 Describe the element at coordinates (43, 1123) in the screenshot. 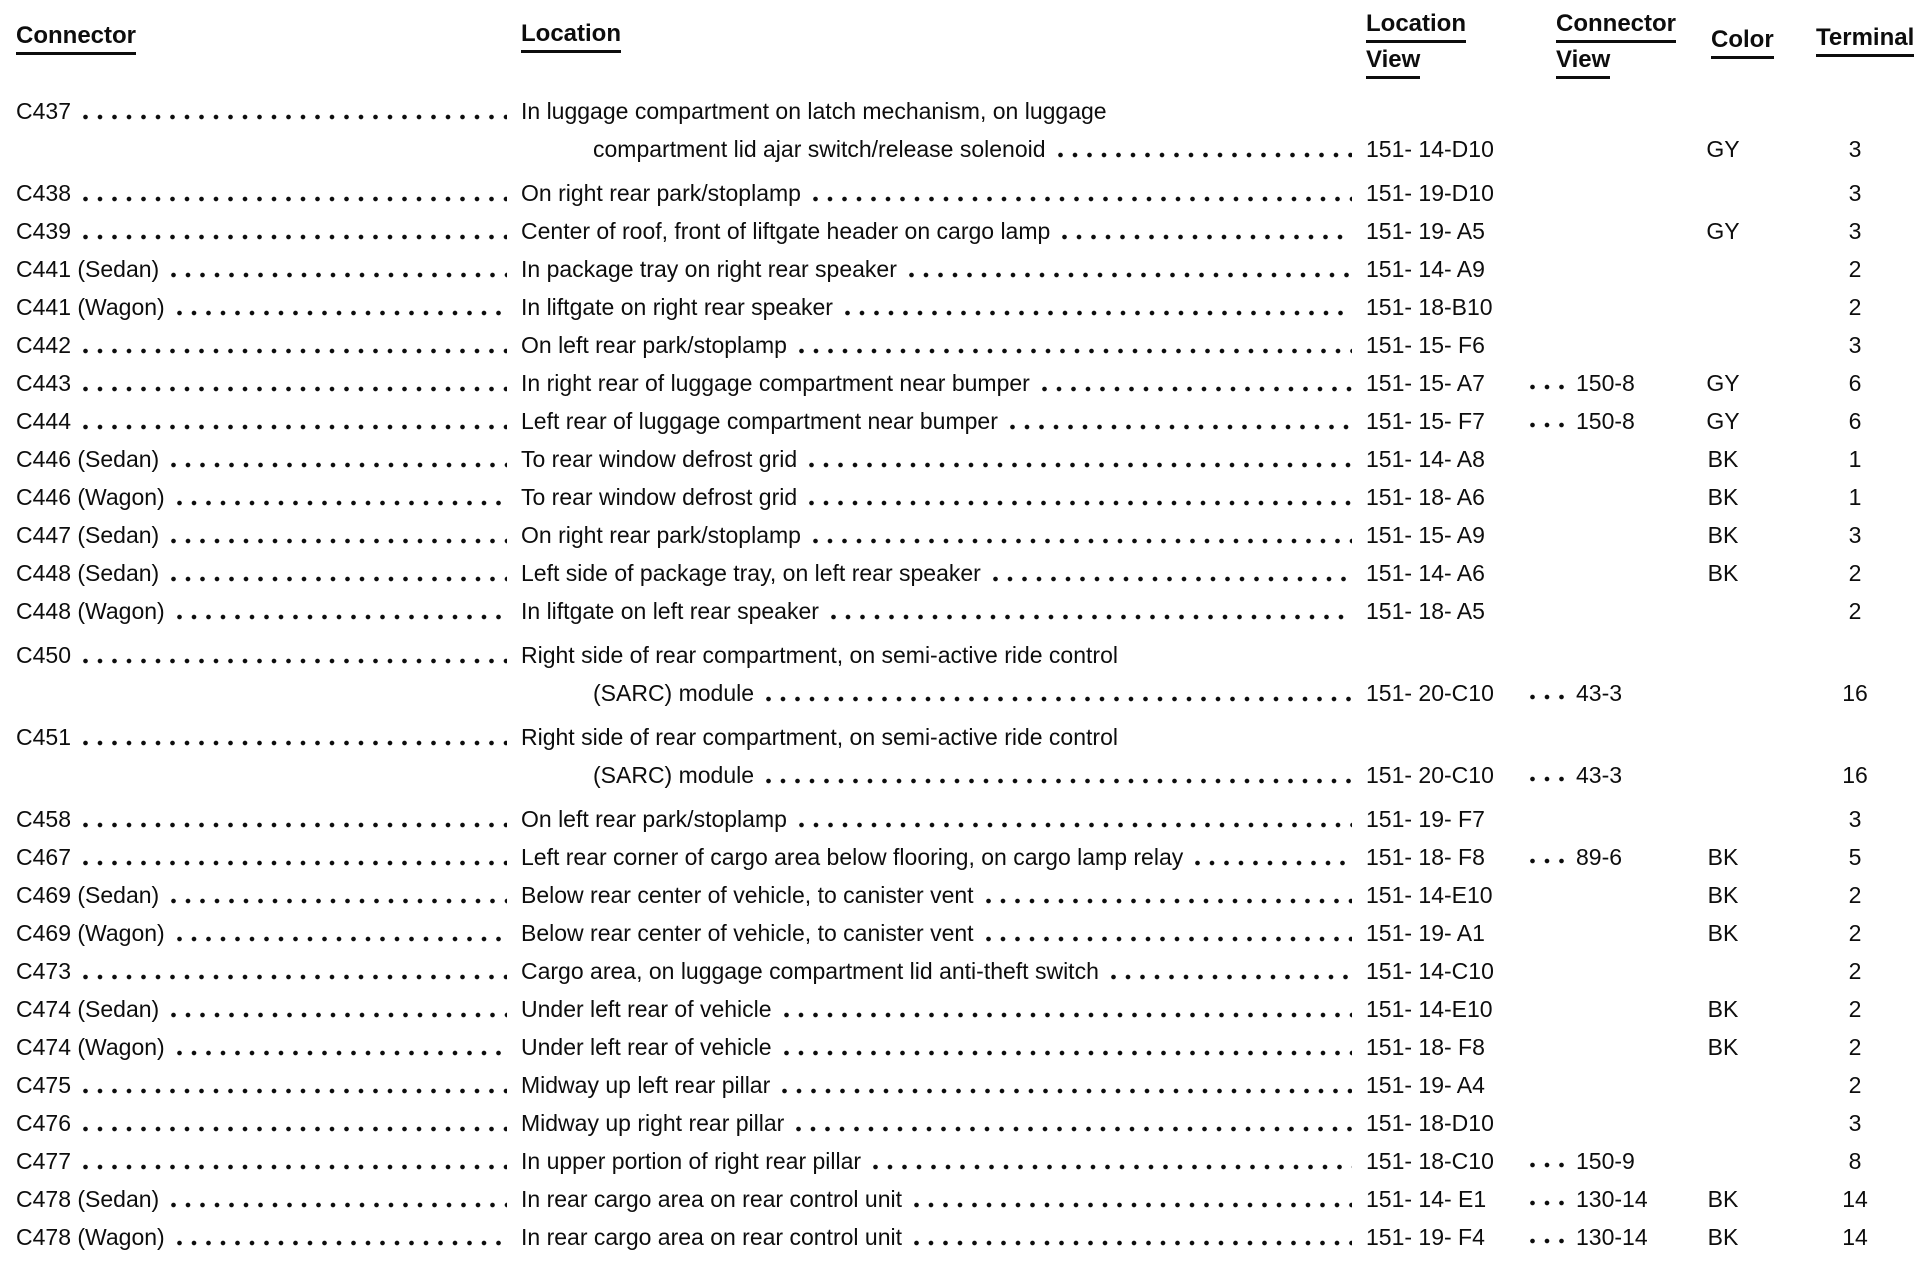

I see `connector-id: C476` at that location.